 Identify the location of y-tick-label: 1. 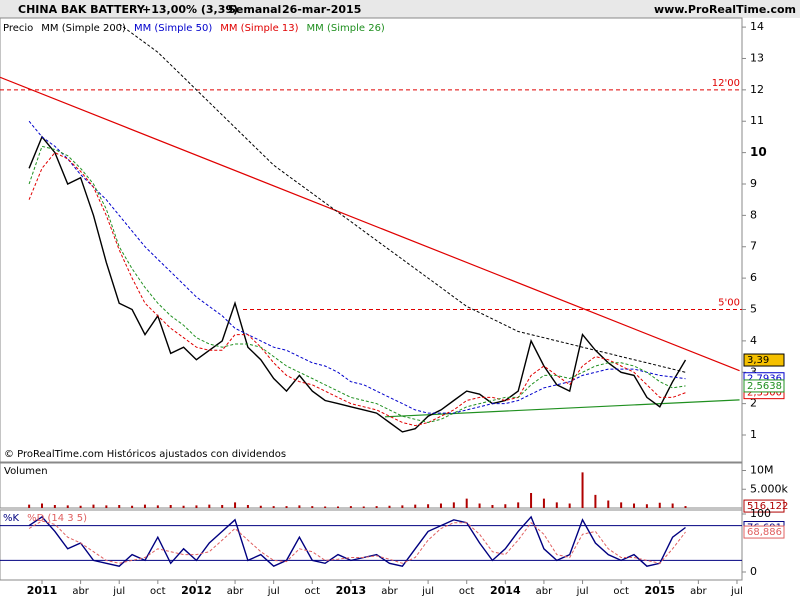
(753, 434).